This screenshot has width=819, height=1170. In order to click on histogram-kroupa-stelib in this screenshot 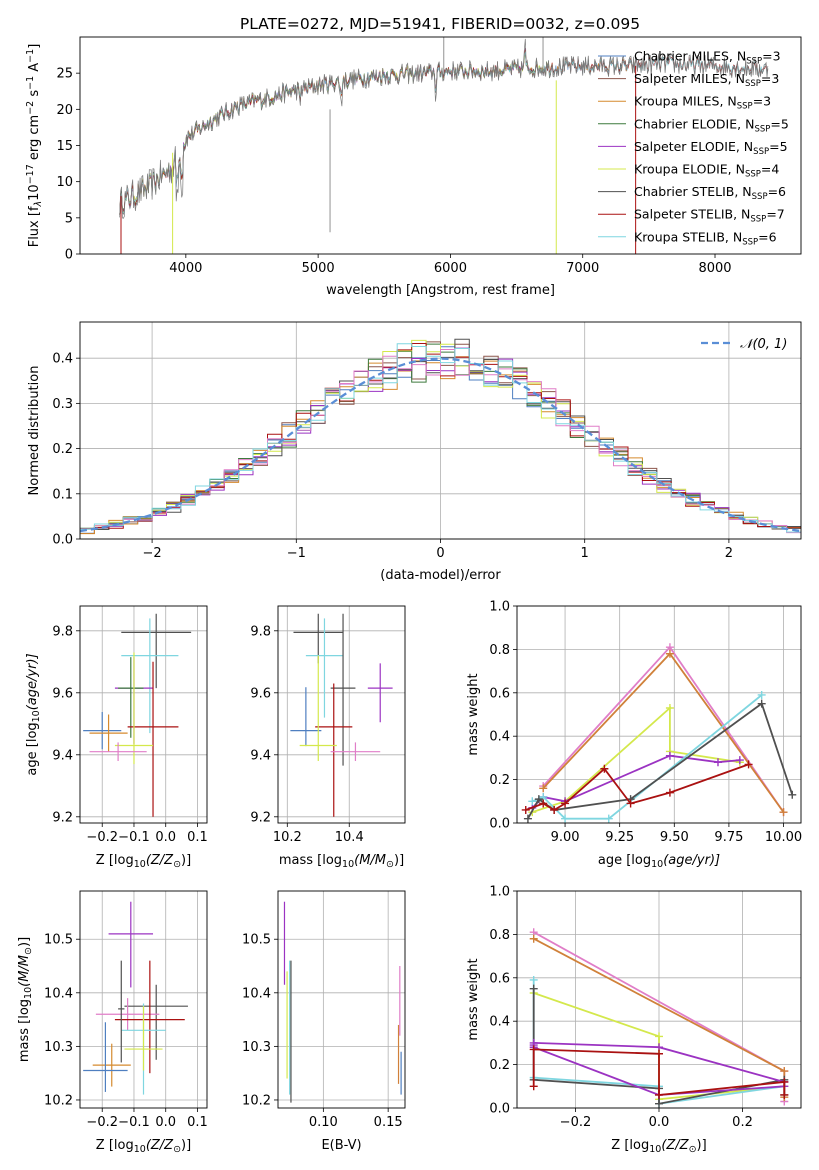, I will do `click(440, 441)`.